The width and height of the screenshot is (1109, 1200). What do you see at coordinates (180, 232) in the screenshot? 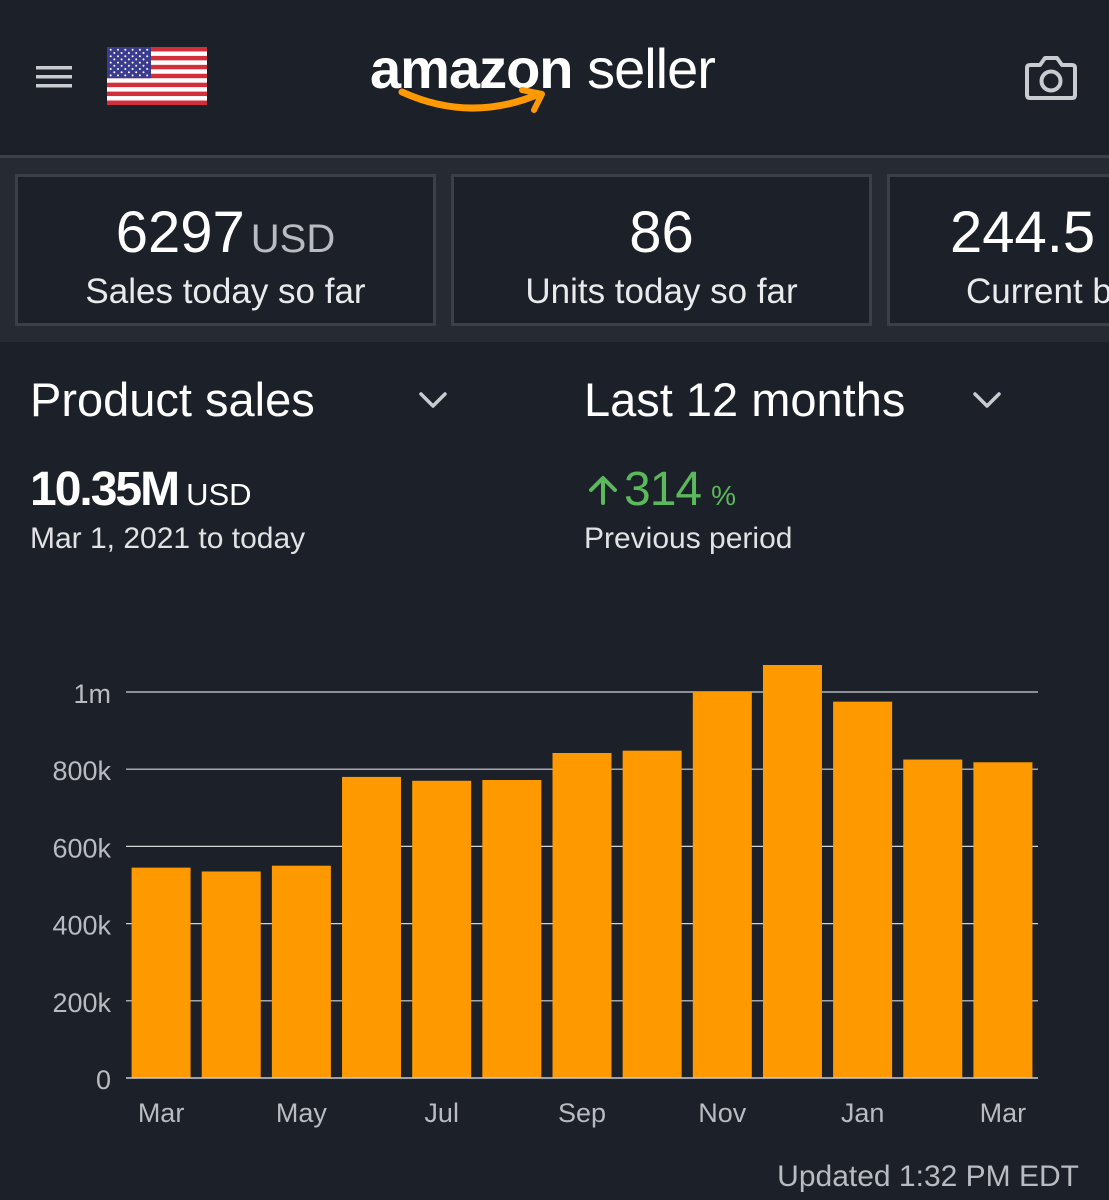
I see `sales-value: 6297` at bounding box center [180, 232].